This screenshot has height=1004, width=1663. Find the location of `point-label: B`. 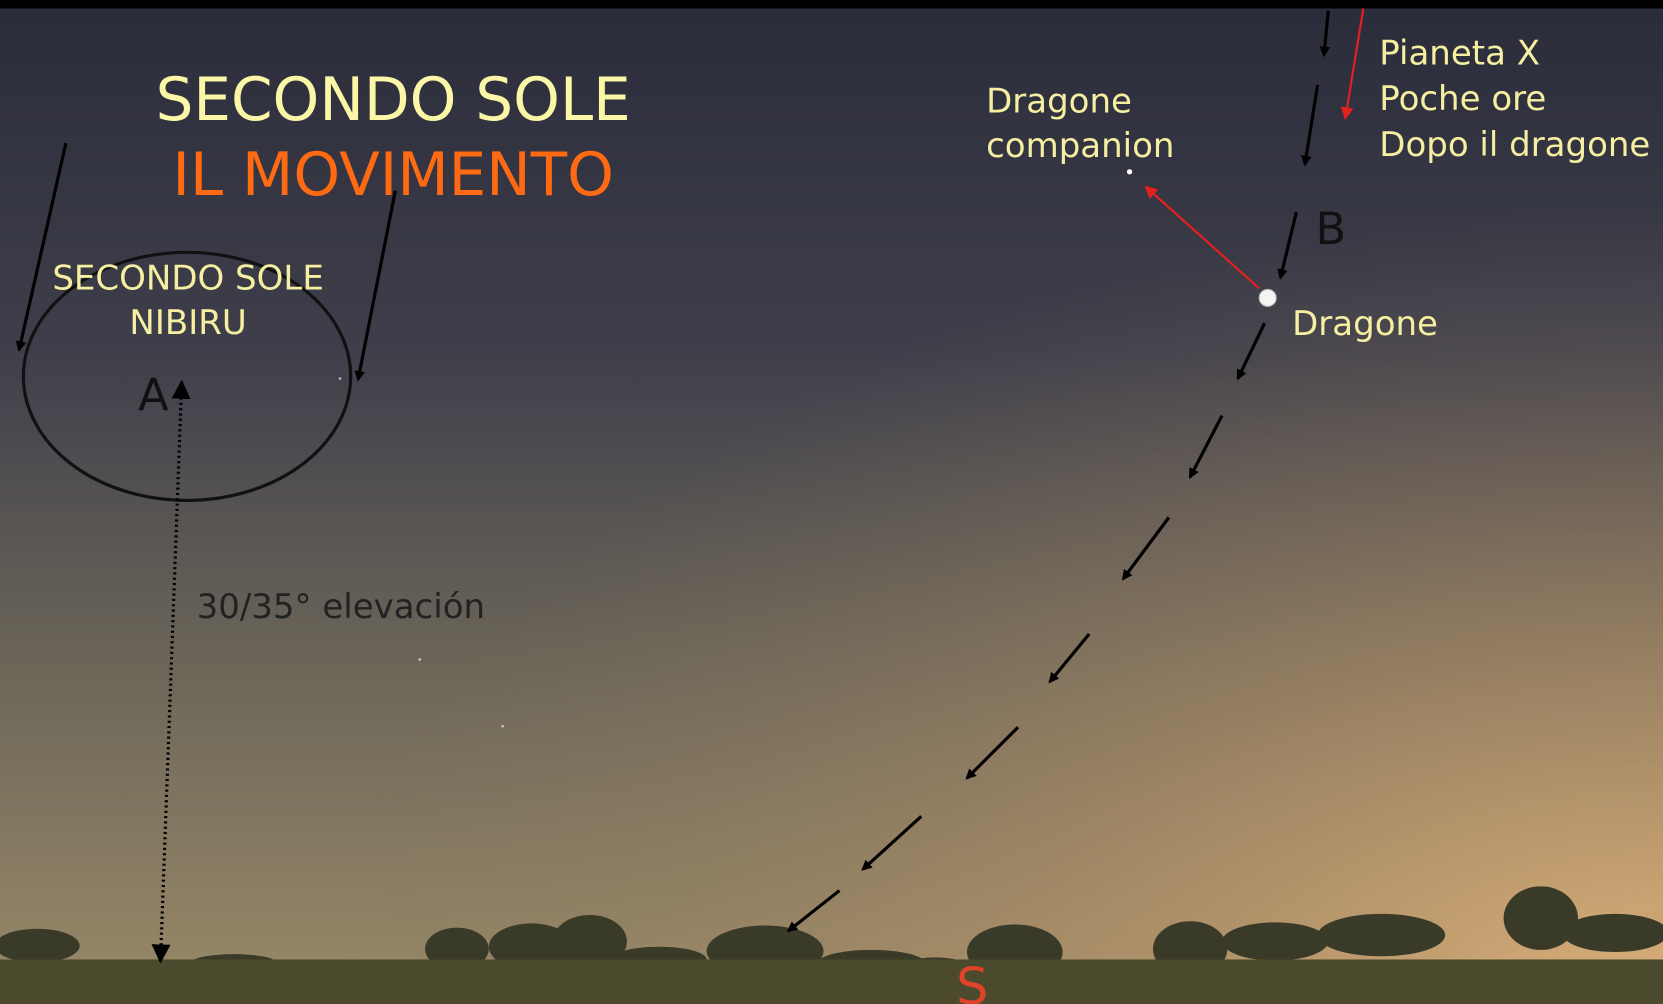

point-label: B is located at coordinates (1331, 229).